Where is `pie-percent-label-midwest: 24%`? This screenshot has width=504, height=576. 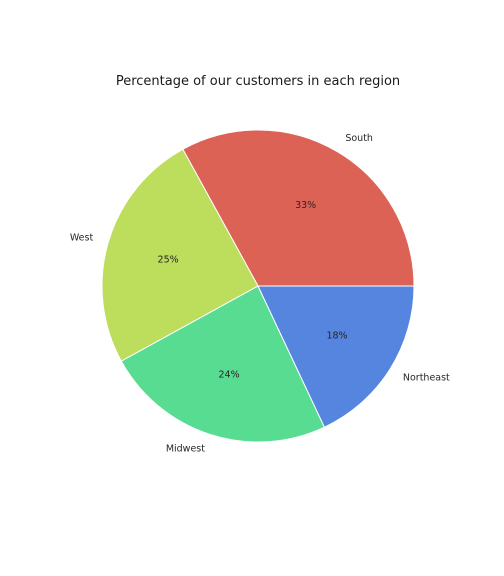
pie-percent-label-midwest: 24% is located at coordinates (229, 375).